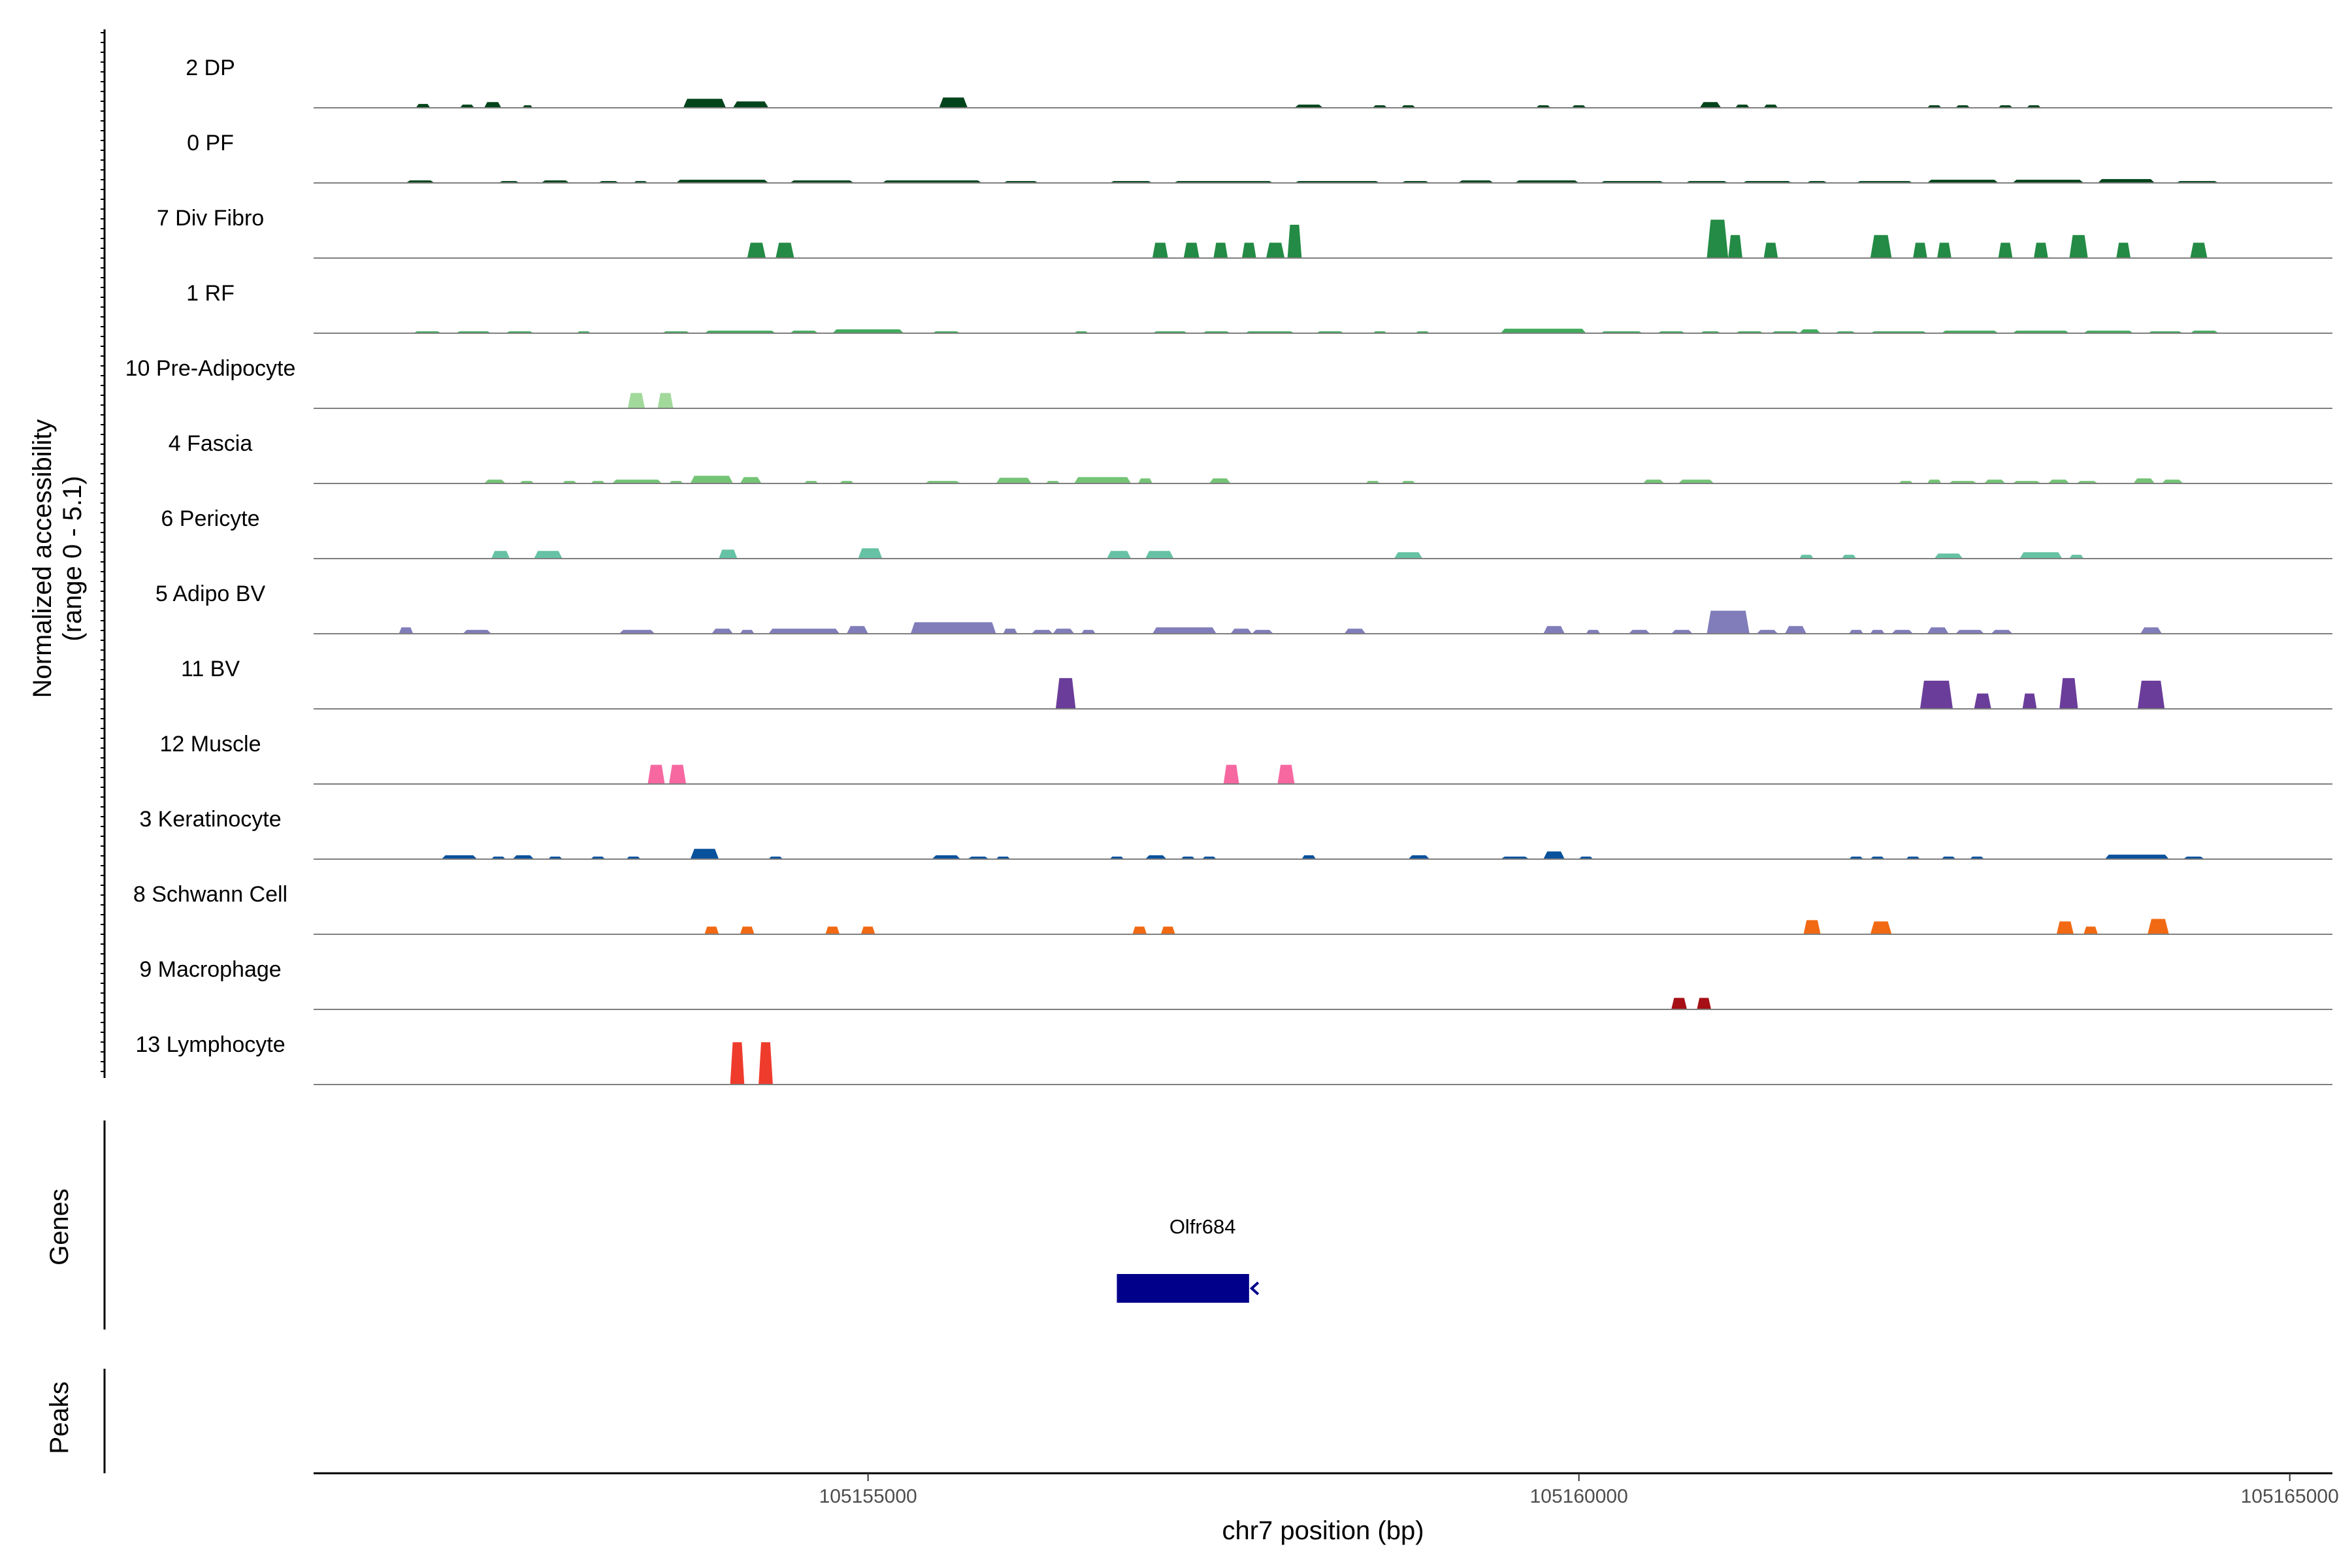 The height and width of the screenshot is (1568, 2352). I want to click on x-tick-label: 105155000, so click(868, 1496).